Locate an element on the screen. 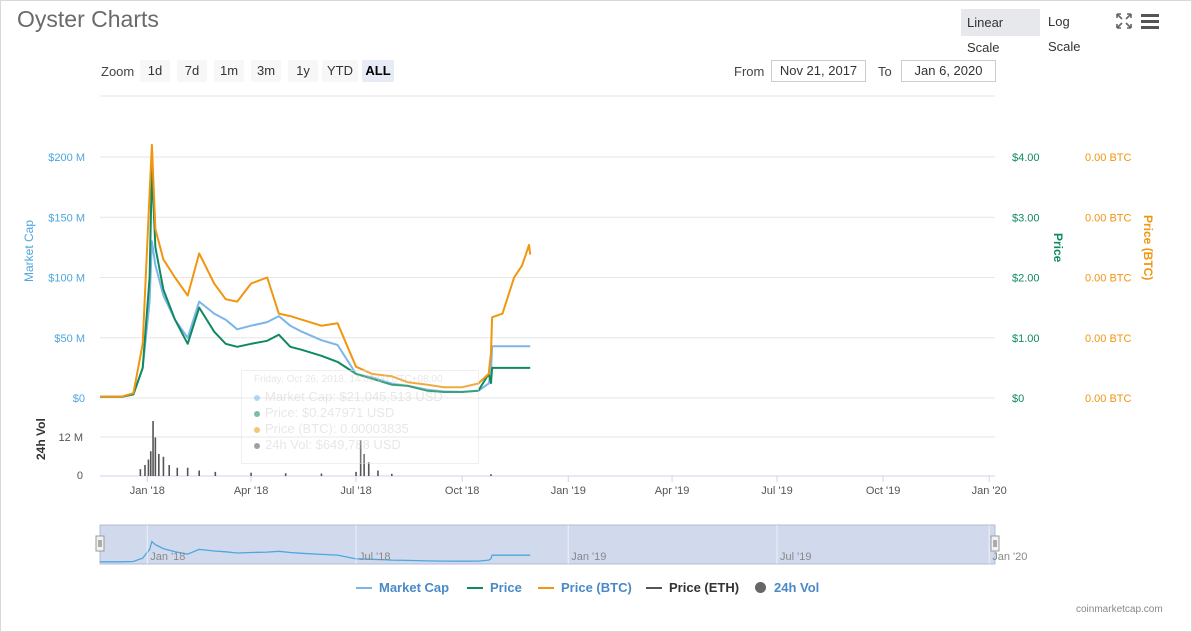  navigator-tick-label: Jan '20 is located at coordinates (1009, 557).